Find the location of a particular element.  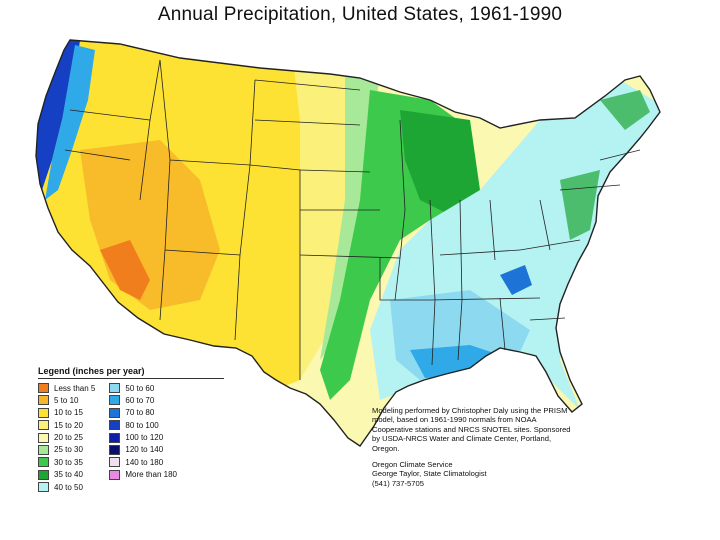

legend-item: 60 to 70 is located at coordinates (143, 400).